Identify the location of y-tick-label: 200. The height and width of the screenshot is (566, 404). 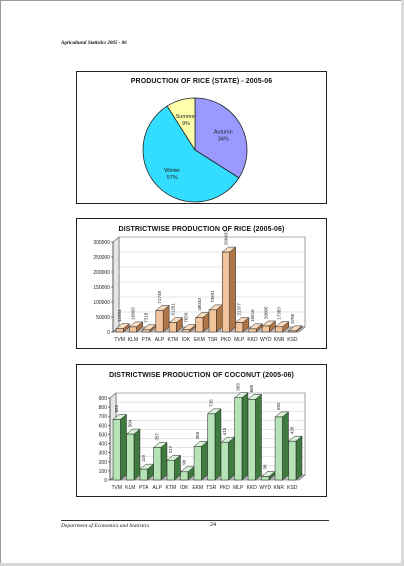
(103, 463).